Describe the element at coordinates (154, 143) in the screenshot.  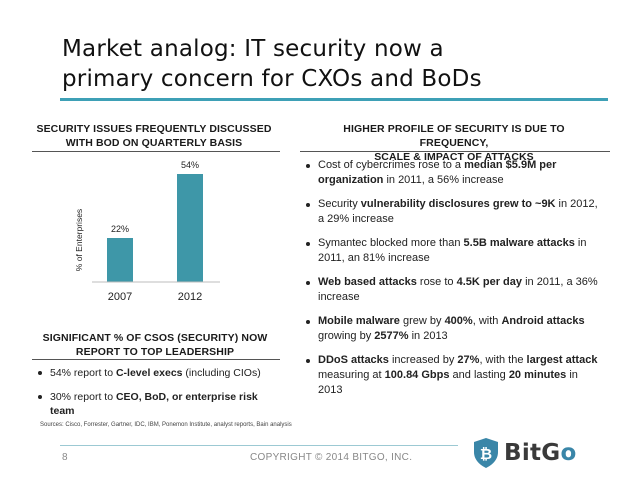
I see `chart-heading-line2: WITH BOD ON QUARTERLY BASIS` at that location.